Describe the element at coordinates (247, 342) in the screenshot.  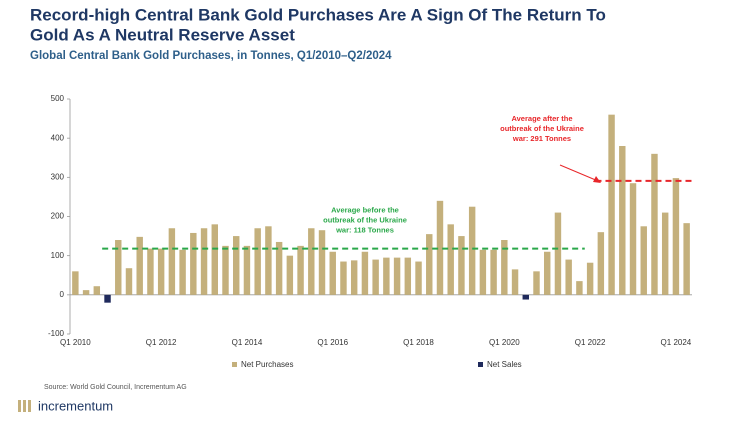
I see `x-tick-label: Q1 2014` at that location.